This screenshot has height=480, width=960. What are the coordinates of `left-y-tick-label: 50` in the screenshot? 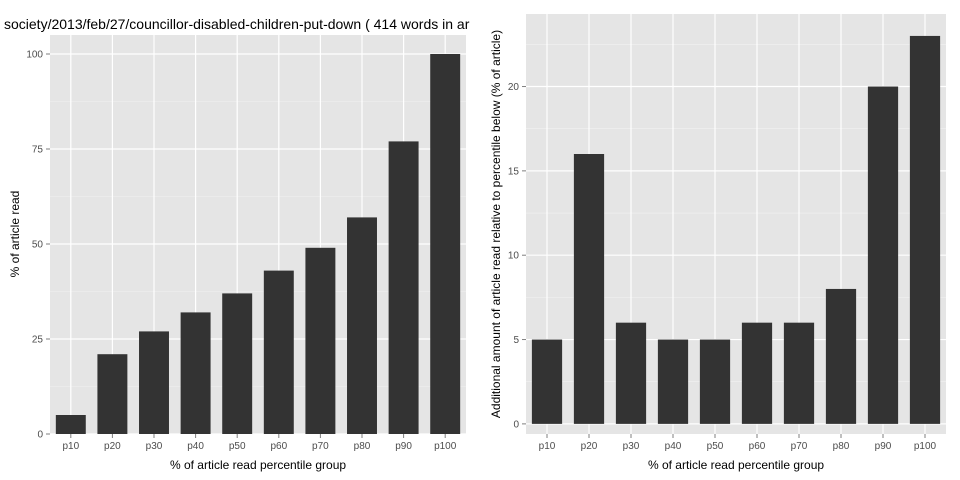 It's located at (38, 245).